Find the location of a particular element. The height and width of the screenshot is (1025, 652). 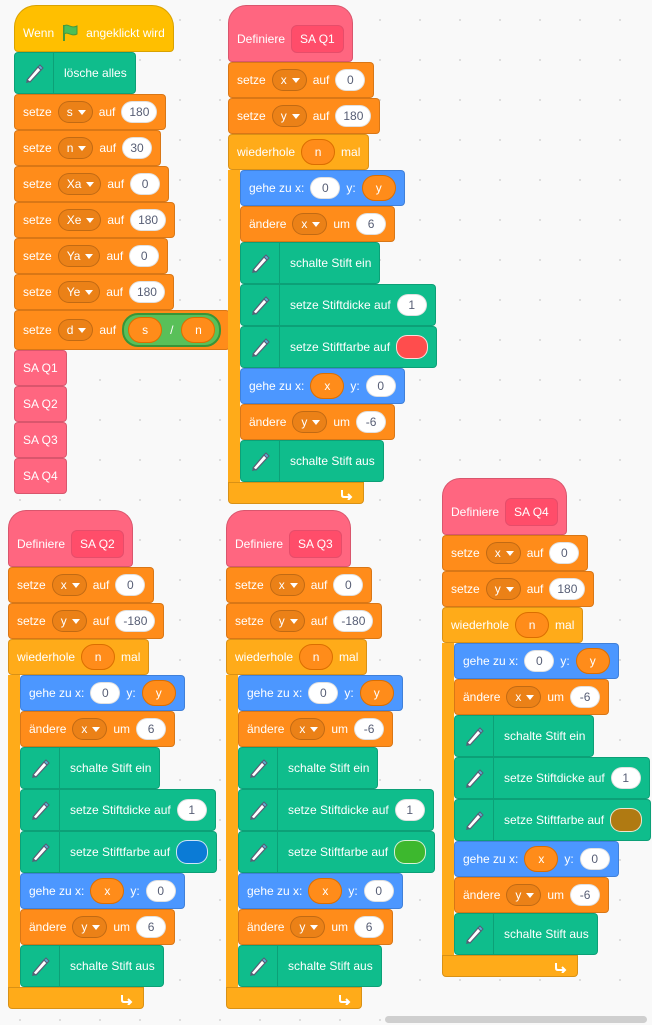

block: setze n auf 30 is located at coordinates (88, 148).